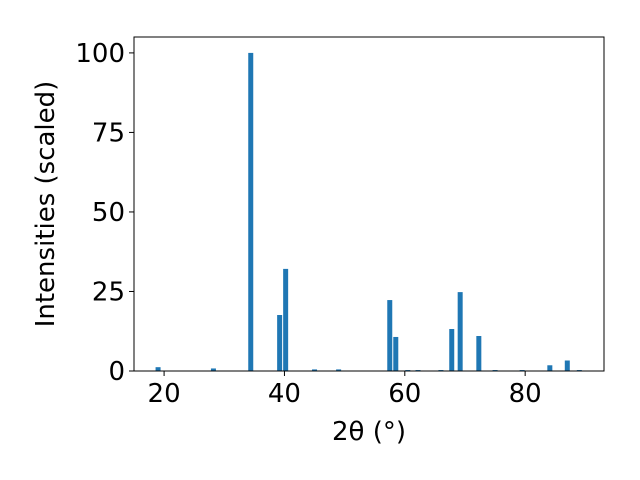  Describe the element at coordinates (164, 394) in the screenshot. I see `x-tick-label: 20` at that location.